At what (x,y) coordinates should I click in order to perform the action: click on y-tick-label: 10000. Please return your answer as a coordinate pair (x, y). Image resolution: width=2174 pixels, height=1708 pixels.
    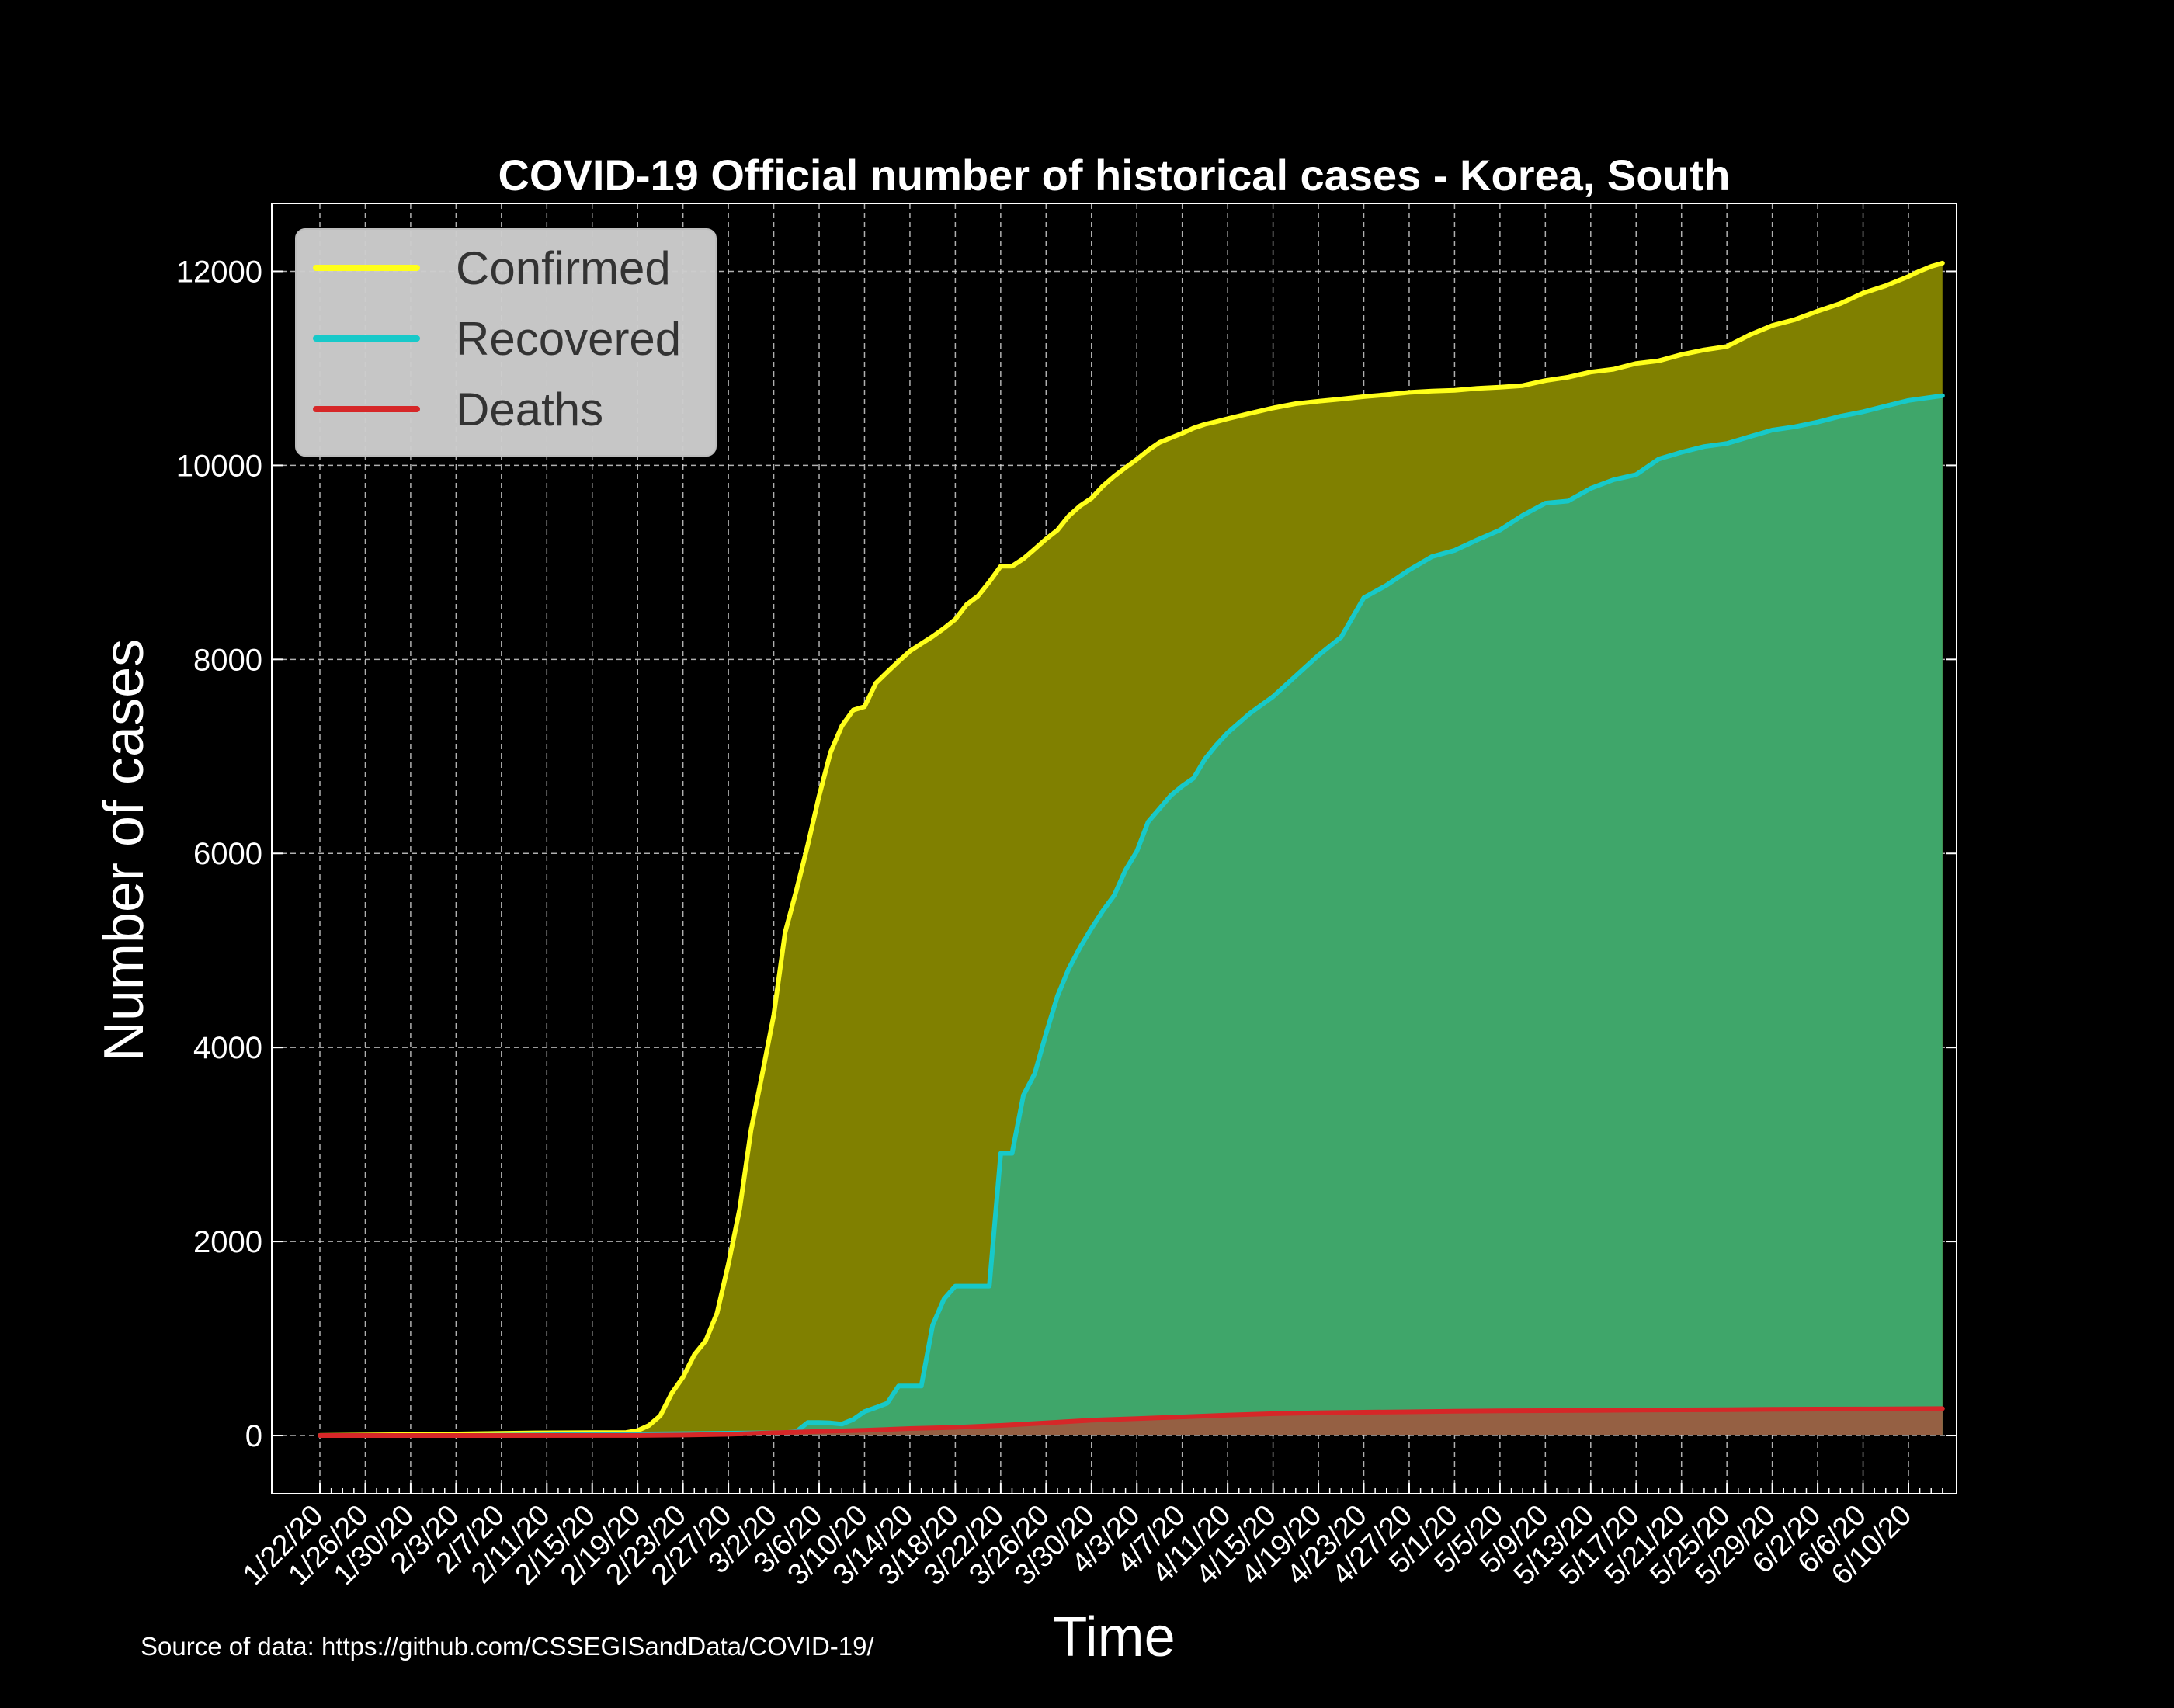
    Looking at the image, I should click on (219, 466).